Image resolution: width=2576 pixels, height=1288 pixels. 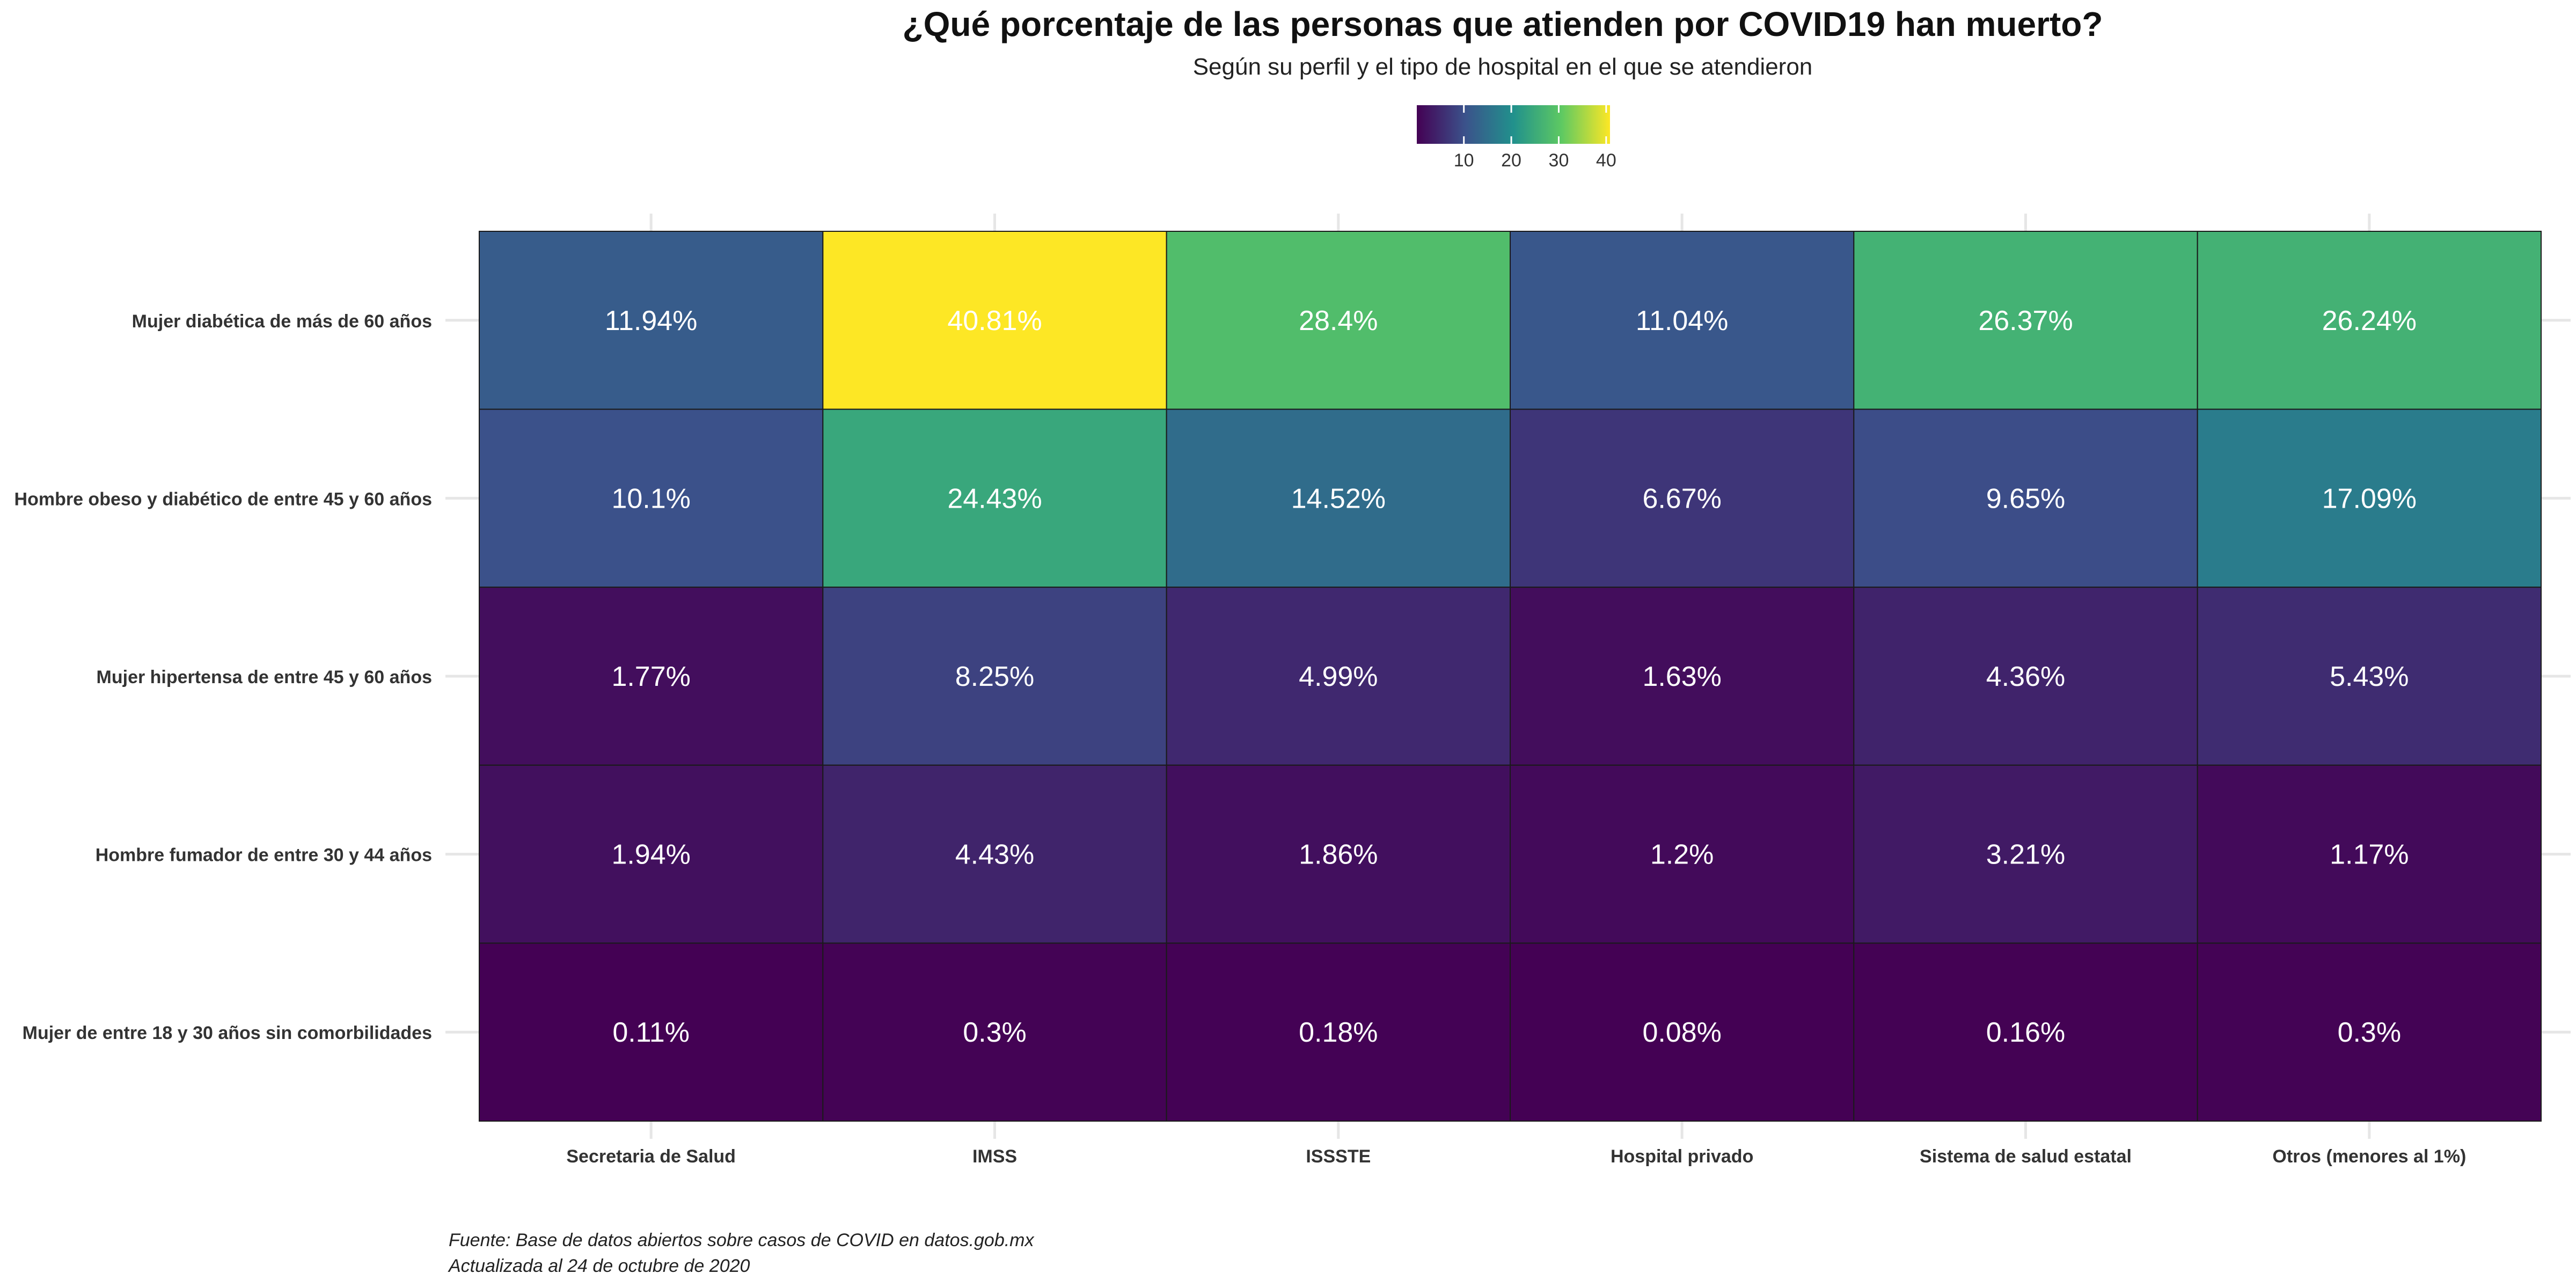 I want to click on legend-tick-label: 10, so click(x=1464, y=160).